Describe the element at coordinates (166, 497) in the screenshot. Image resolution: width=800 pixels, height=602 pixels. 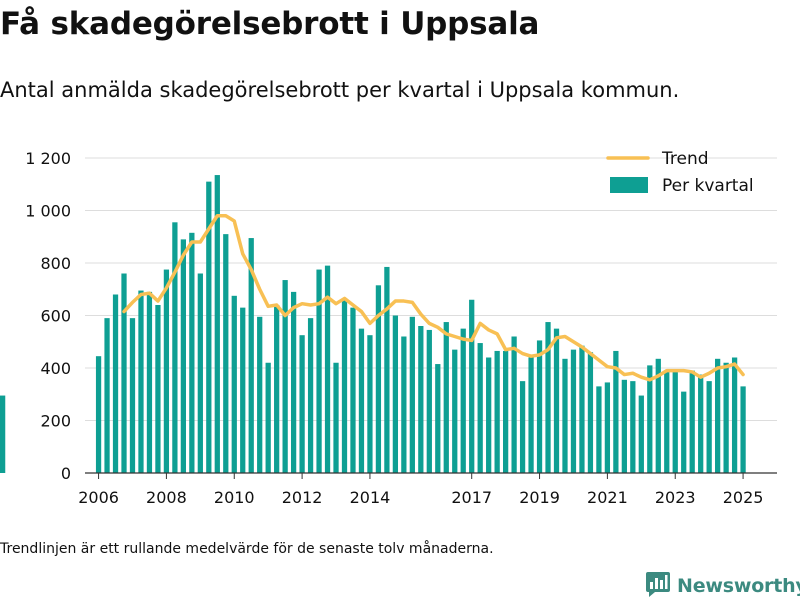
I see `x-tick-label: 2008` at that location.